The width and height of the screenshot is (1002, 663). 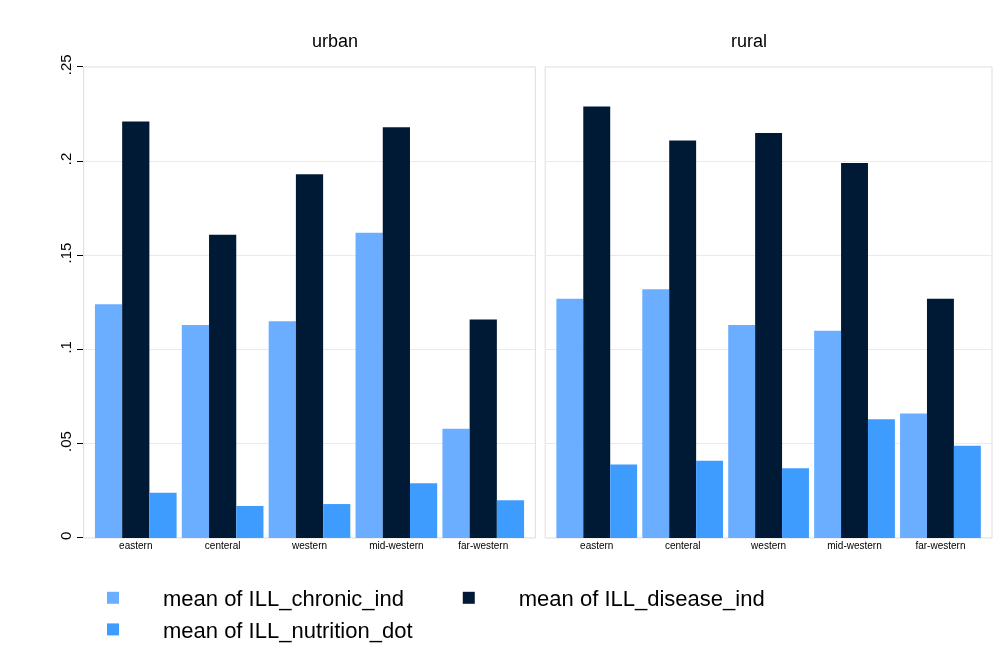 What do you see at coordinates (283, 599) in the screenshot?
I see `legend-label: mean of ILL_chronic_ind` at bounding box center [283, 599].